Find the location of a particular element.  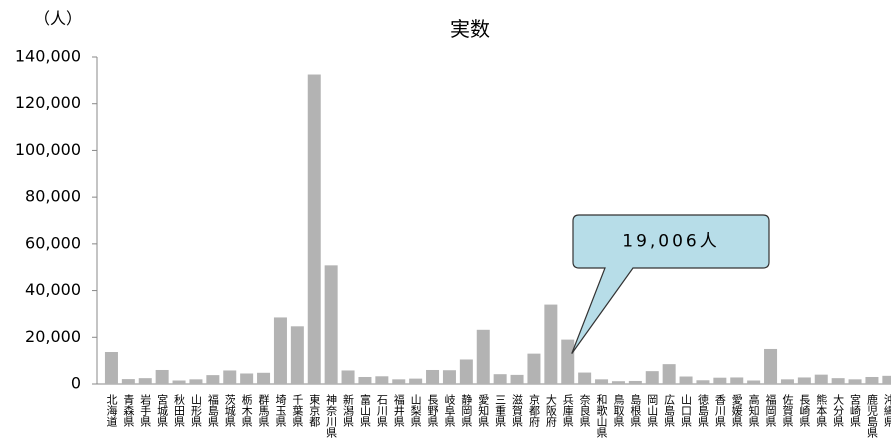

y-tick-label: 20,000 is located at coordinates (53, 336).